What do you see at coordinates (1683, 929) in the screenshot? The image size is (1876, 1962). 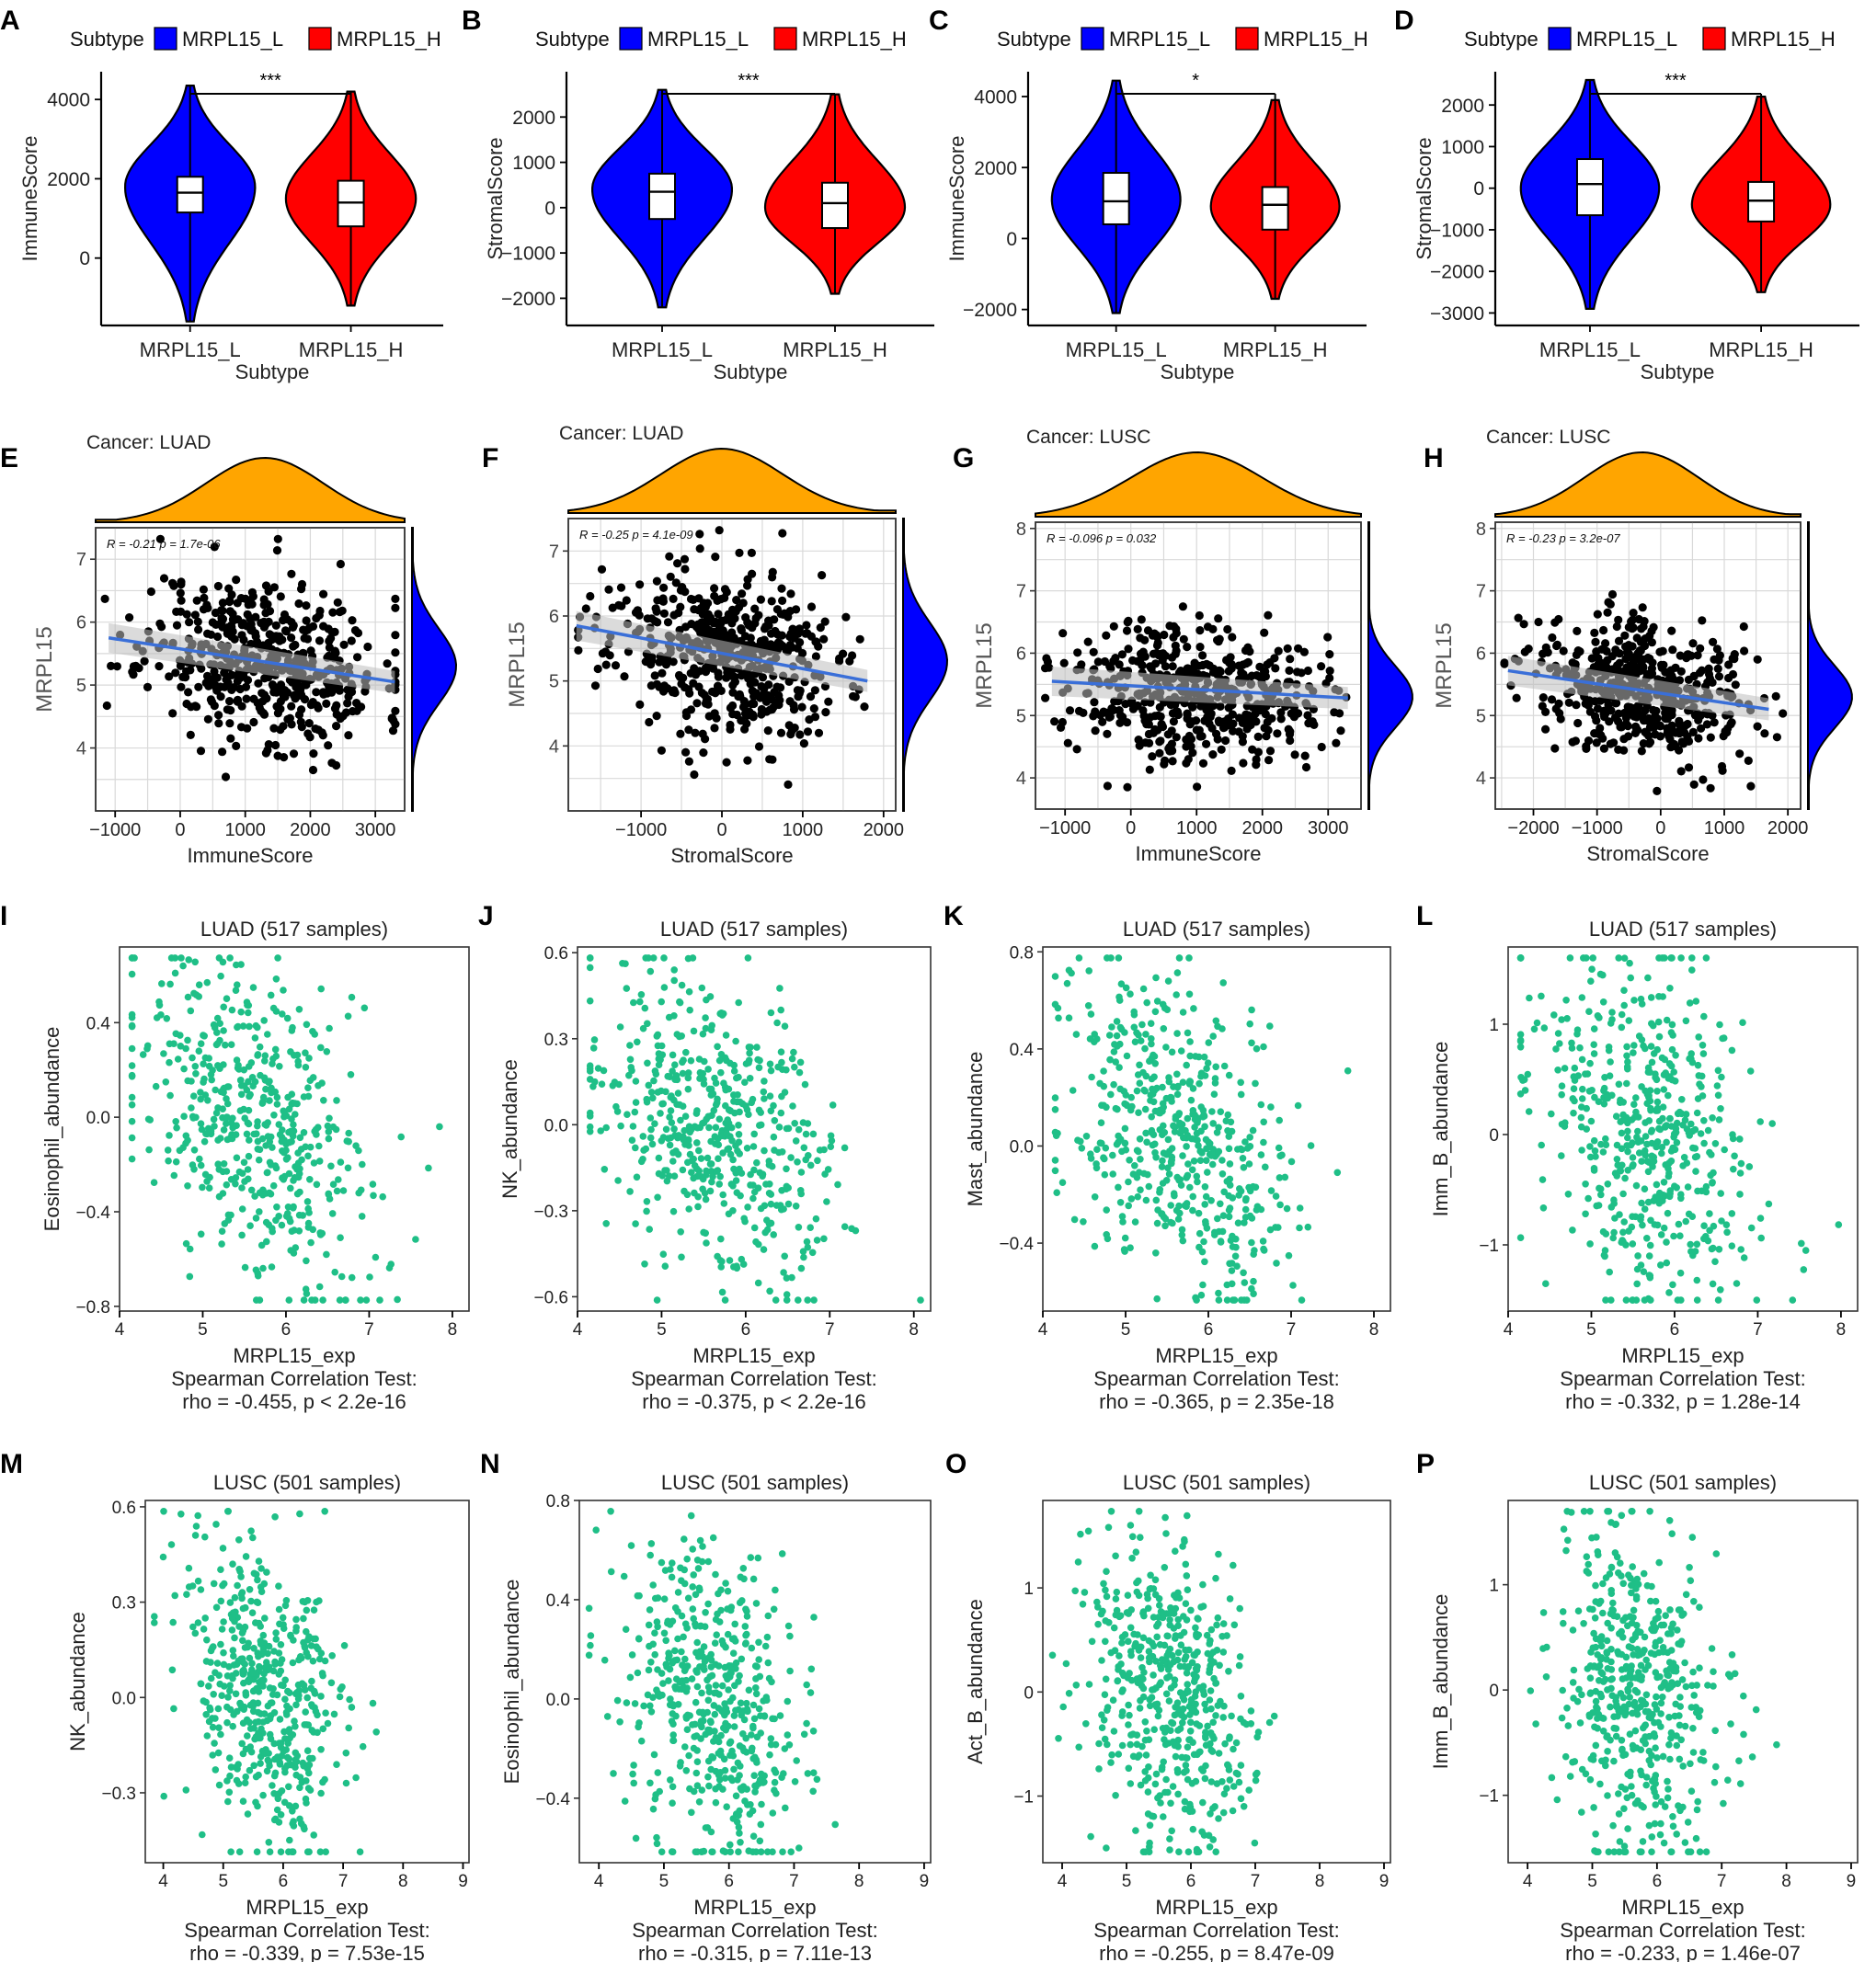 I see `chart-title: LUAD (517 samples)` at bounding box center [1683, 929].